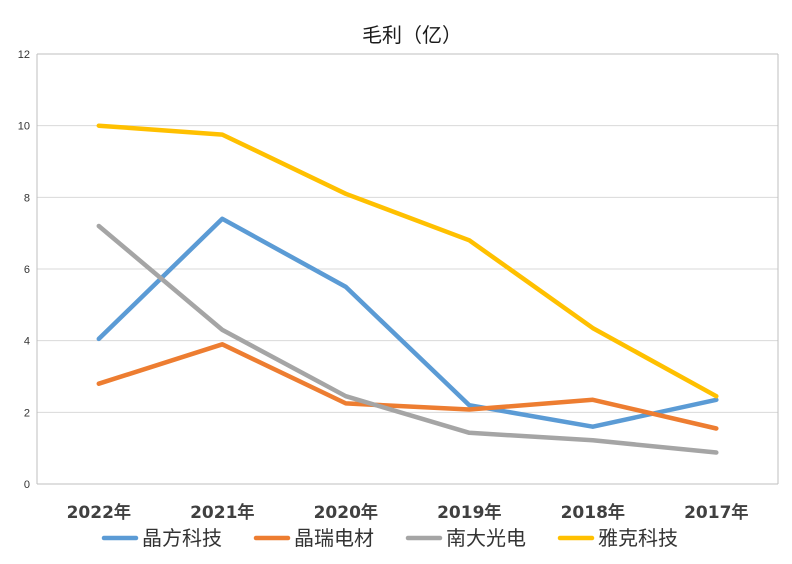  I want to click on y-tick-label: 4, so click(27, 342).